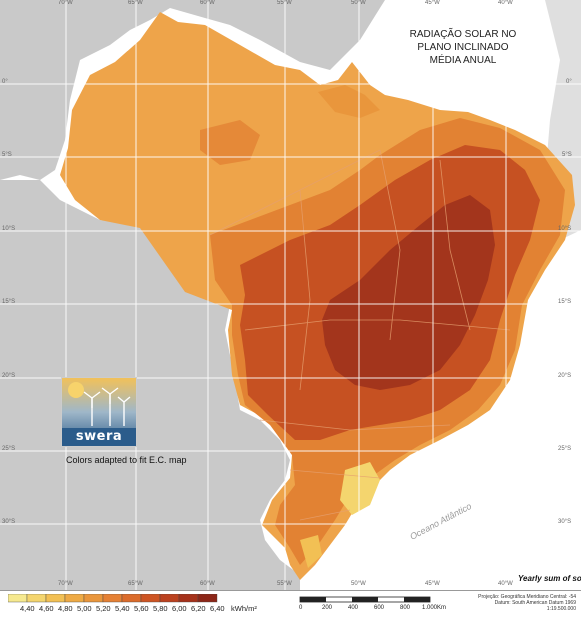 This screenshot has width=581, height=622. What do you see at coordinates (207, 3) in the screenshot?
I see `lon-label-top: 60°W` at bounding box center [207, 3].